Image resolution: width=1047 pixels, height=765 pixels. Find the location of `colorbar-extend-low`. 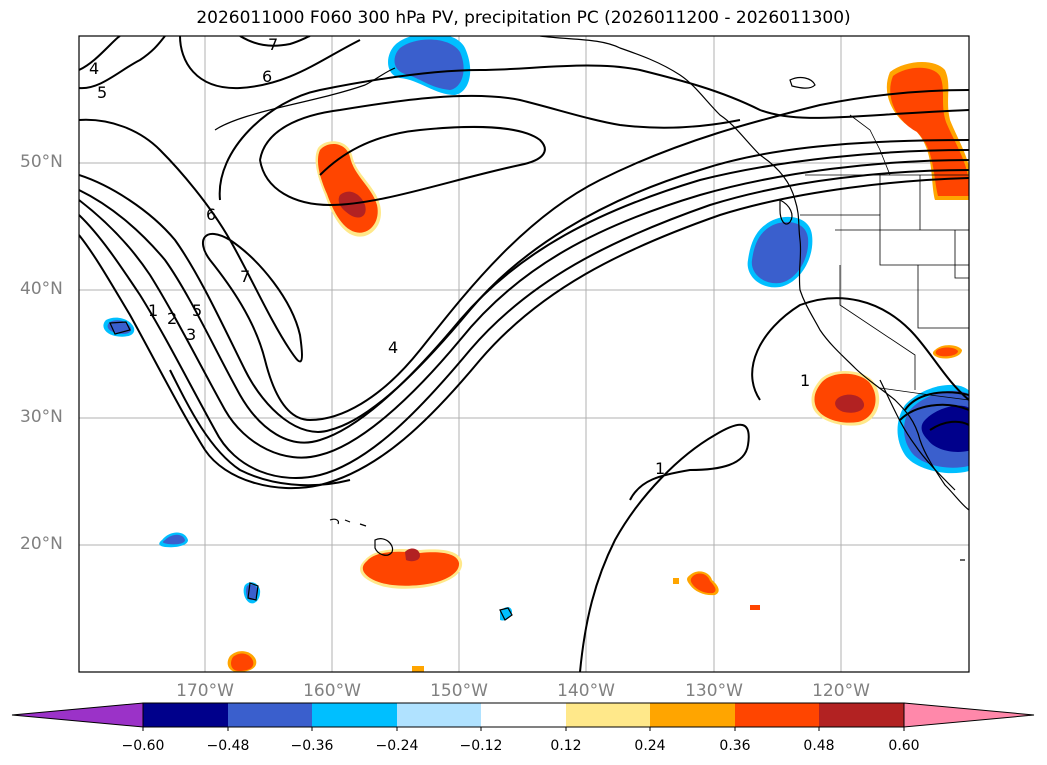

colorbar-extend-low is located at coordinates (77, 715).